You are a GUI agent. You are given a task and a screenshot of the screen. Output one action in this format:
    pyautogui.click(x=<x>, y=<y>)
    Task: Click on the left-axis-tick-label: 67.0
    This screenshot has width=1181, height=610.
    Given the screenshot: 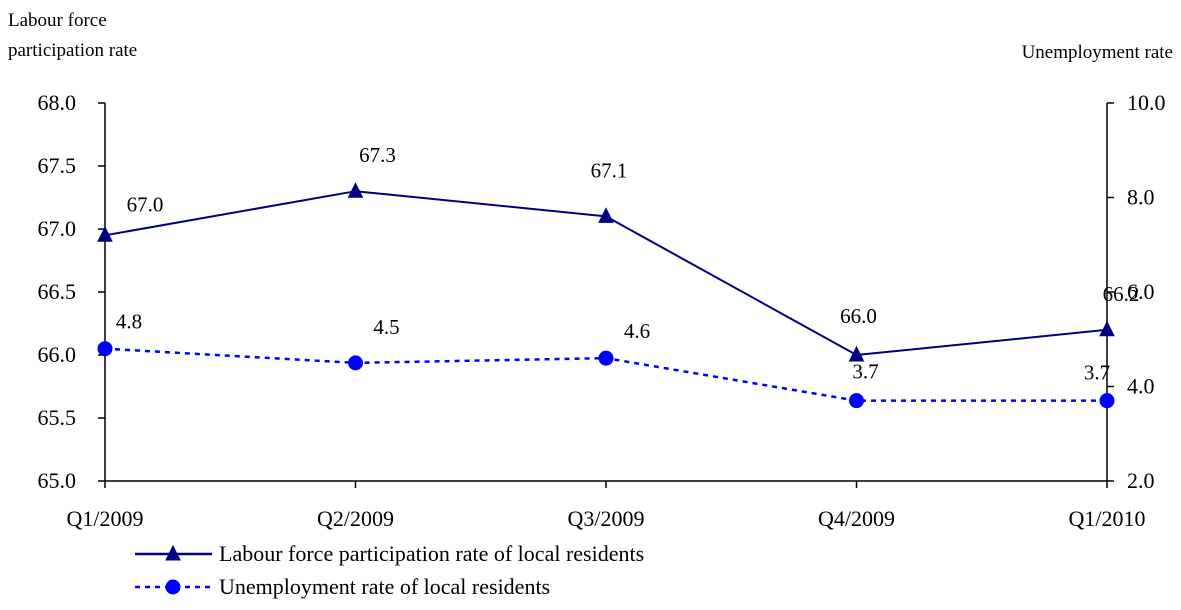 What is the action you would take?
    pyautogui.click(x=57, y=228)
    